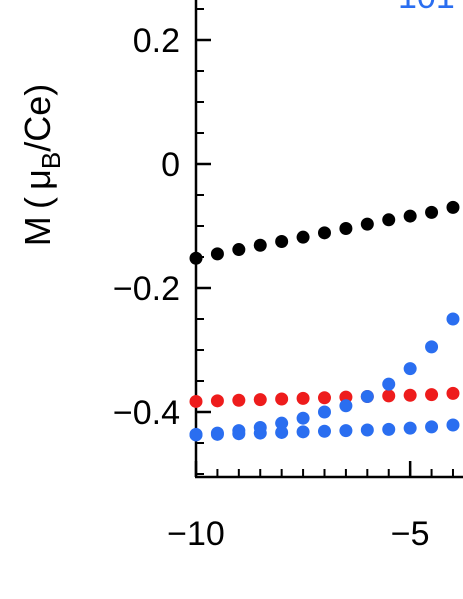 The width and height of the screenshot is (463, 599). I want to click on y-axis-label-subscript: B, so click(51, 160).